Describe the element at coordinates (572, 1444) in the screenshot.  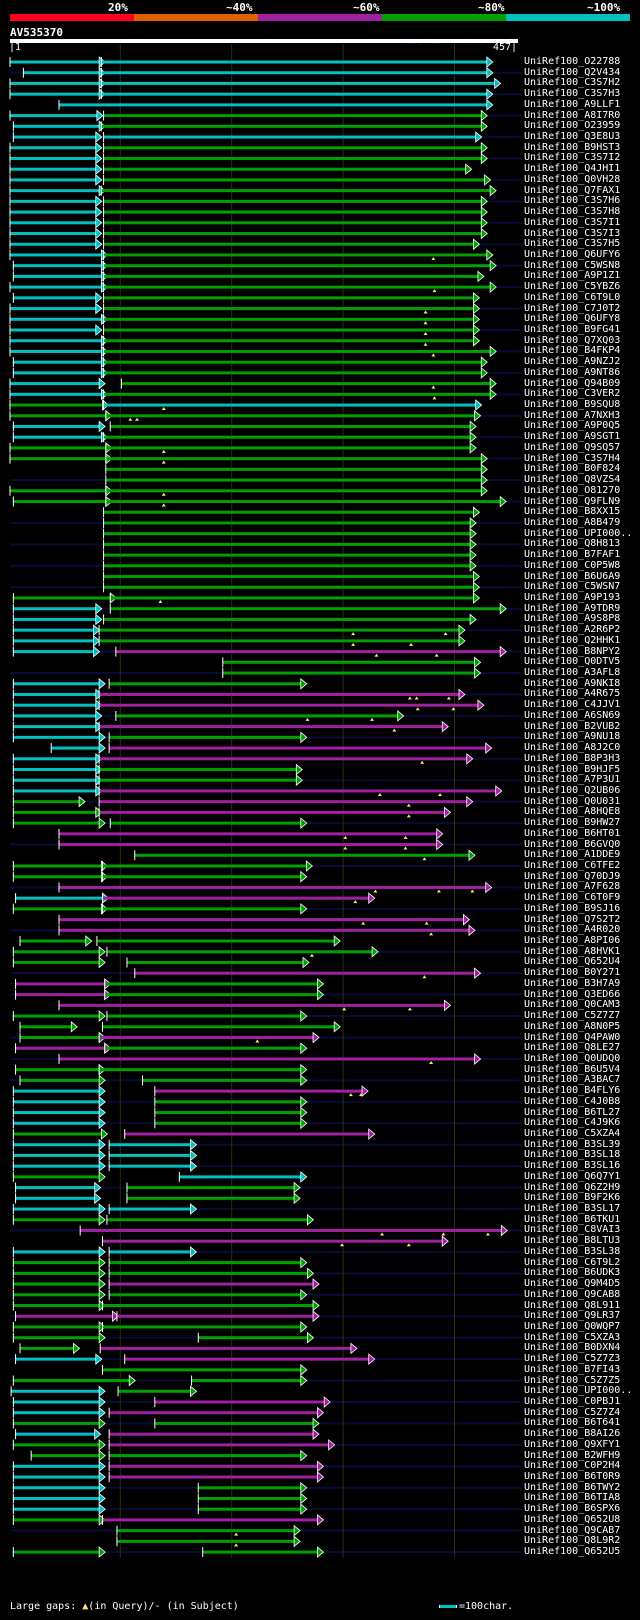
I see `hit-label: UniRef100_Q9XFY1` at that location.